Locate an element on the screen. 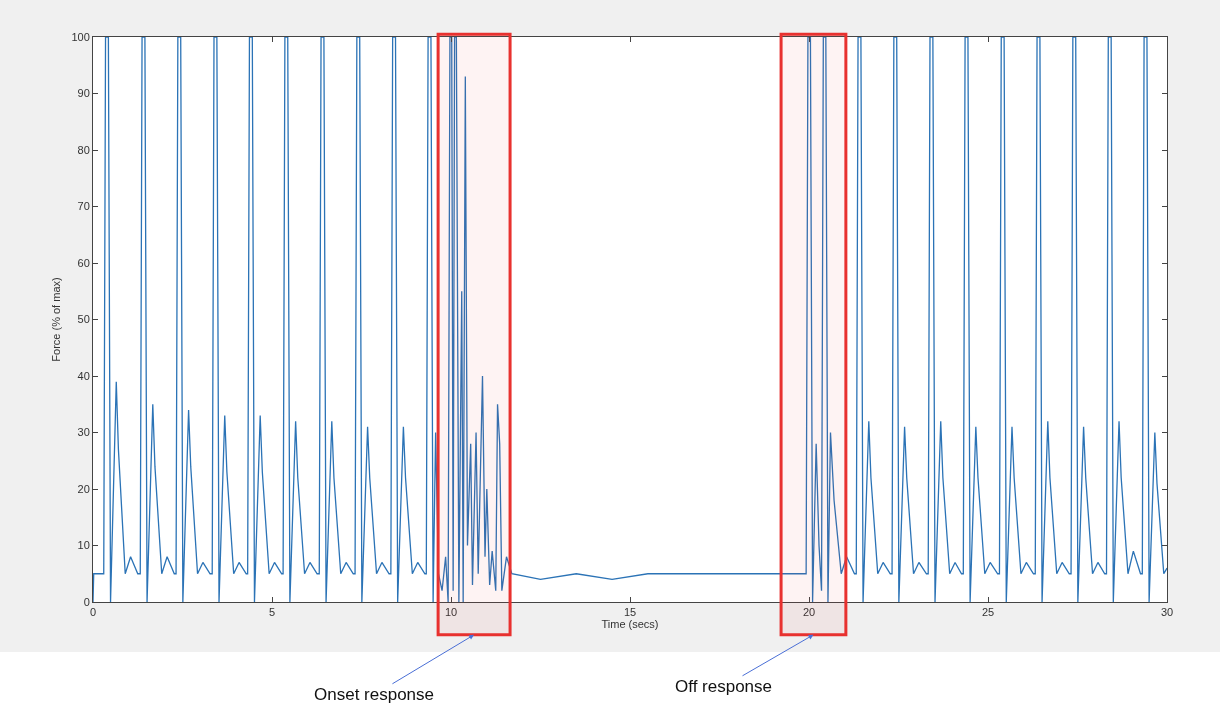 Image resolution: width=1220 pixels, height=717 pixels. y-tick-label: 60 is located at coordinates (83, 262).